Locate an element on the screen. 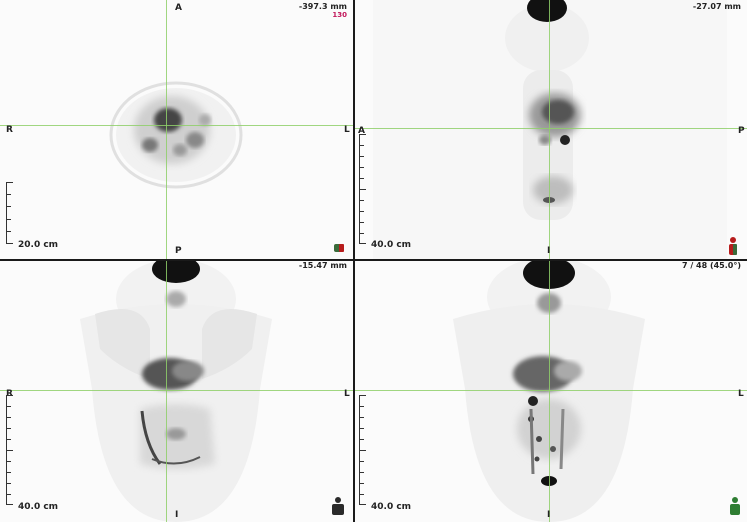  person-mip-icon is located at coordinates (735, 506).